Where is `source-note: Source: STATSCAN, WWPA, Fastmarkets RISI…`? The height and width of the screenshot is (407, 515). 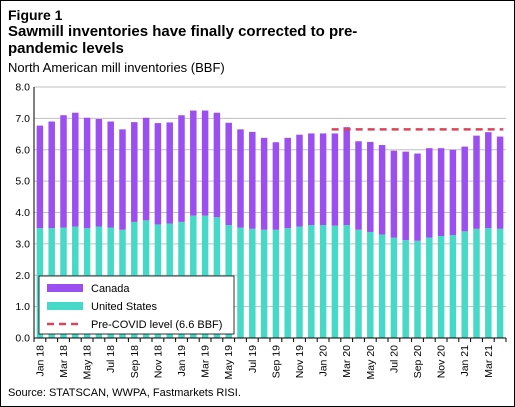
source-note: Source: STATSCAN, WWPA, Fastmarkets RISI… is located at coordinates (124, 393).